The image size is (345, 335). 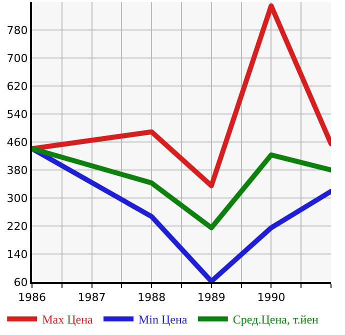 I want to click on x-tick-label: 1987, so click(x=92, y=297).